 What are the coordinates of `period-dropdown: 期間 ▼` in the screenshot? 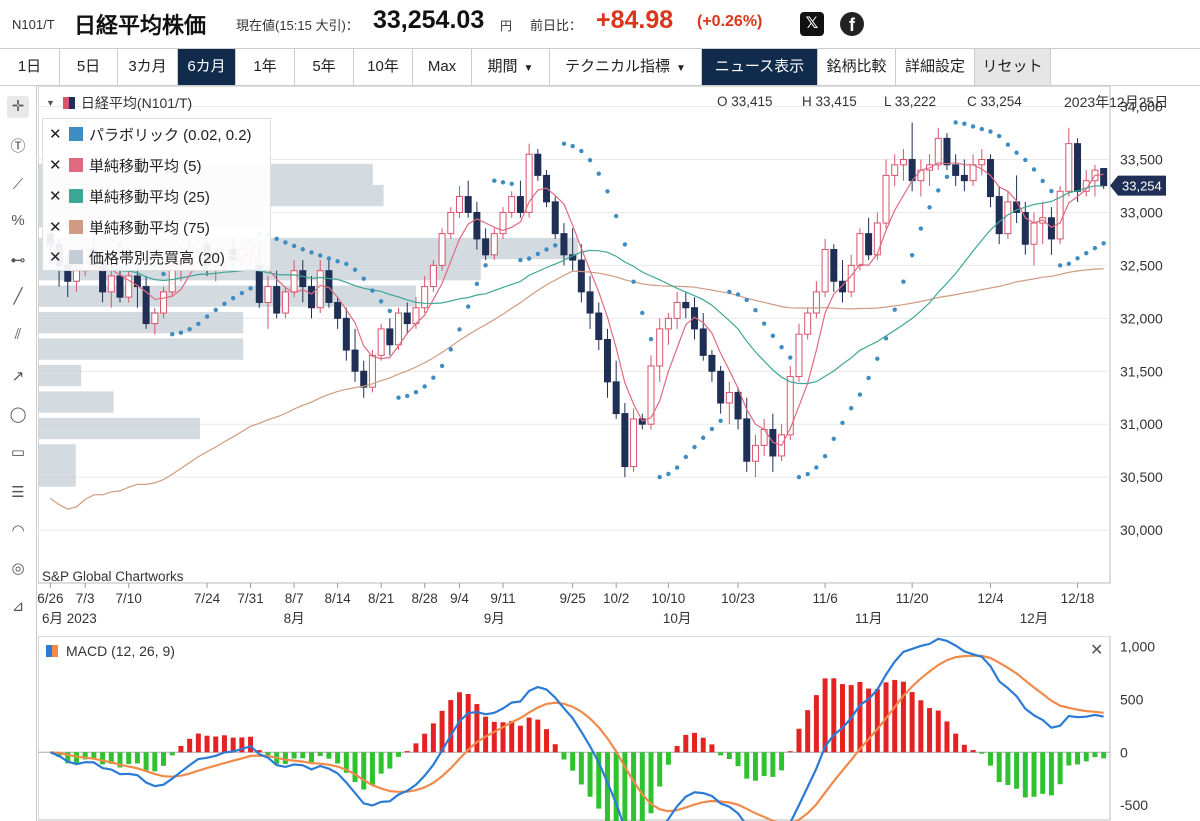 It's located at (511, 67).